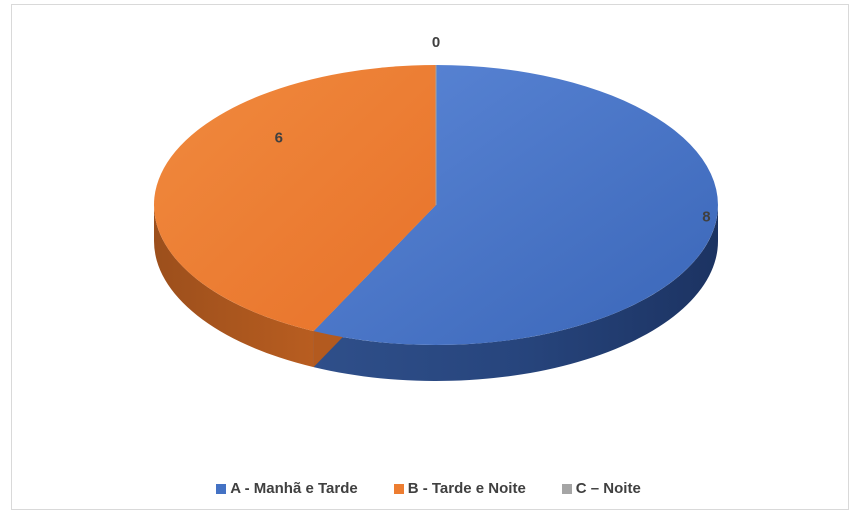  What do you see at coordinates (706, 216) in the screenshot?
I see `data-label-a: 8` at bounding box center [706, 216].